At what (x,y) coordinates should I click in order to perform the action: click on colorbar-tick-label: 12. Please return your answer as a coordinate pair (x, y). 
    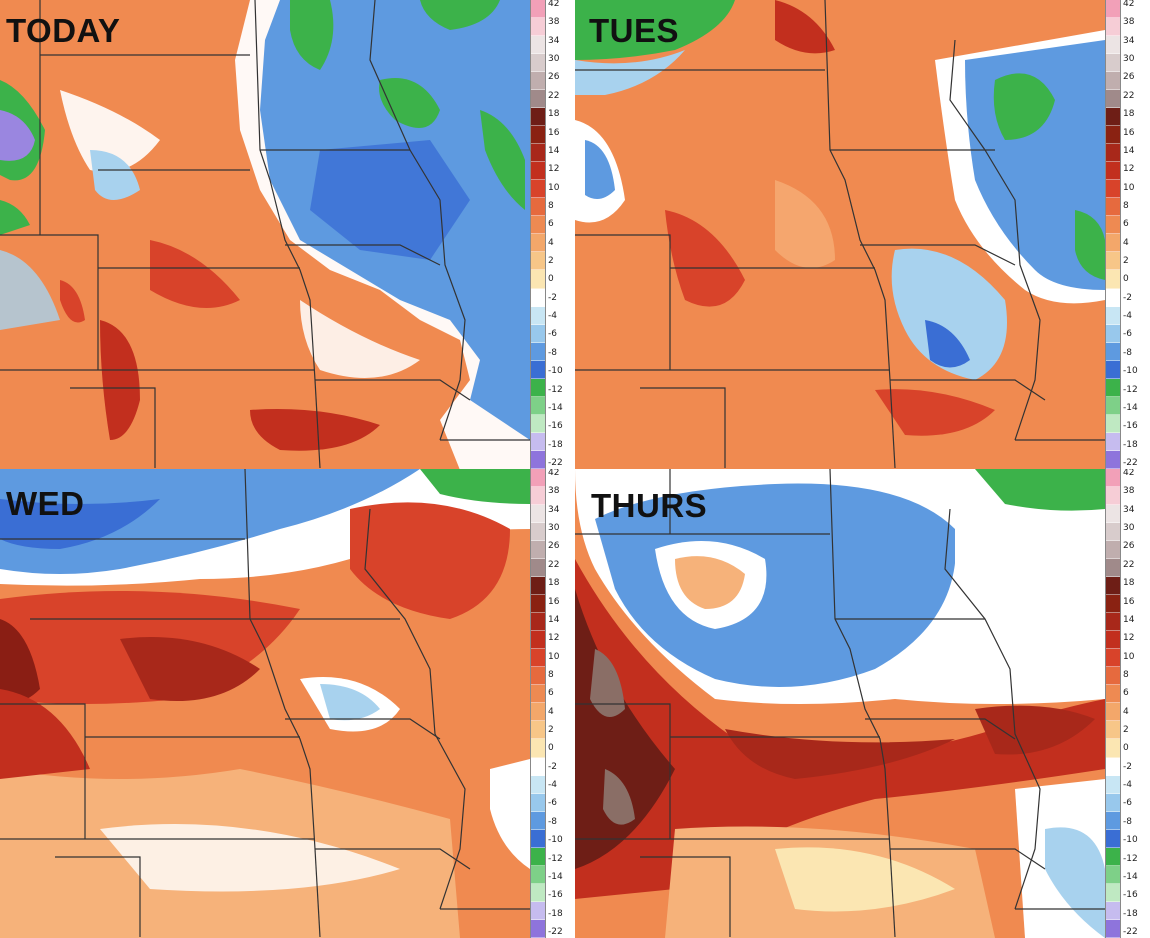
    Looking at the image, I should click on (554, 638).